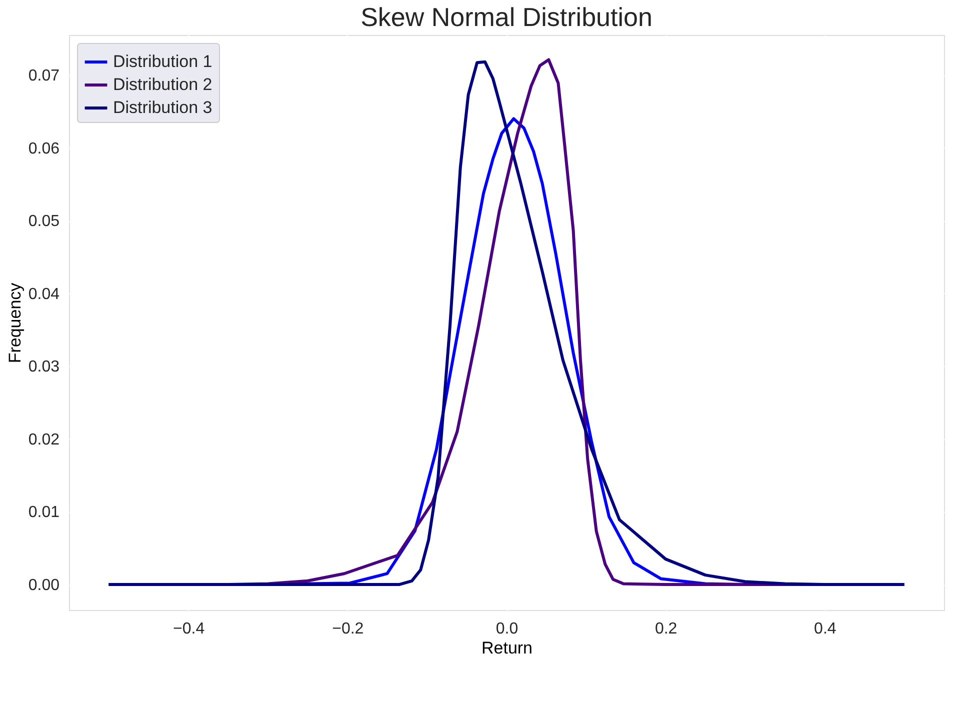  Describe the element at coordinates (506, 17) in the screenshot. I see `chart-title: Skew Normal Distribution` at that location.